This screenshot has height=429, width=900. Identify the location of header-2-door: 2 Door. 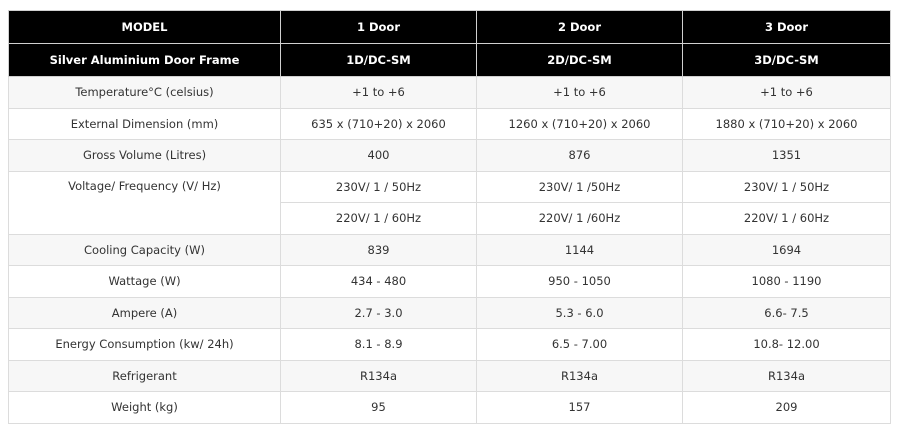
(579, 27).